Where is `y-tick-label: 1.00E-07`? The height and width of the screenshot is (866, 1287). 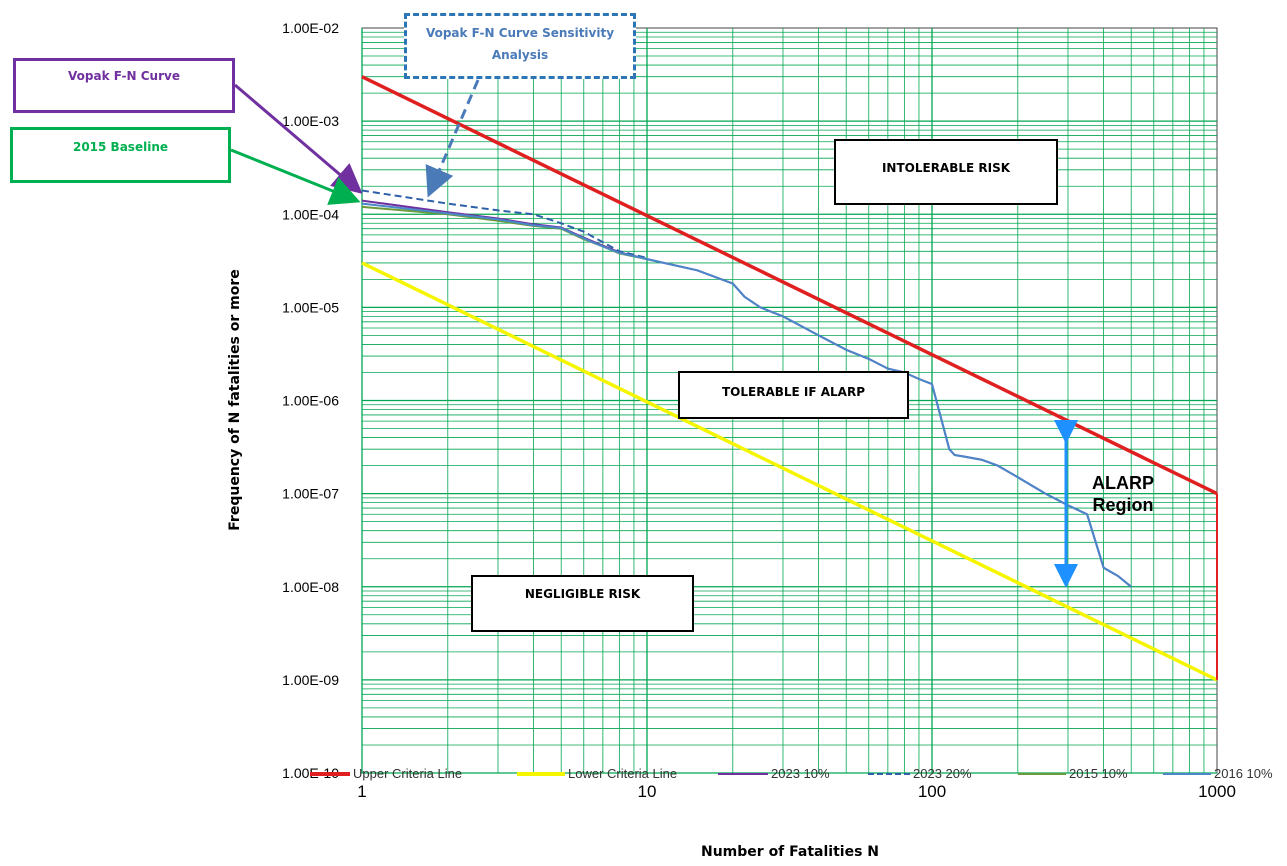
y-tick-label: 1.00E-07 is located at coordinates (310, 494).